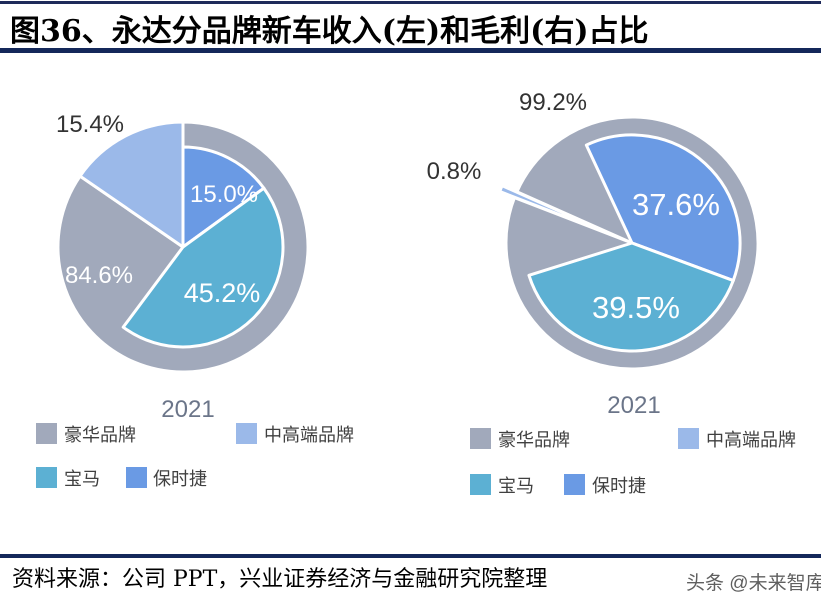  Describe the element at coordinates (90, 124) in the screenshot. I see `label-left-midhigh: 15.4%` at that location.